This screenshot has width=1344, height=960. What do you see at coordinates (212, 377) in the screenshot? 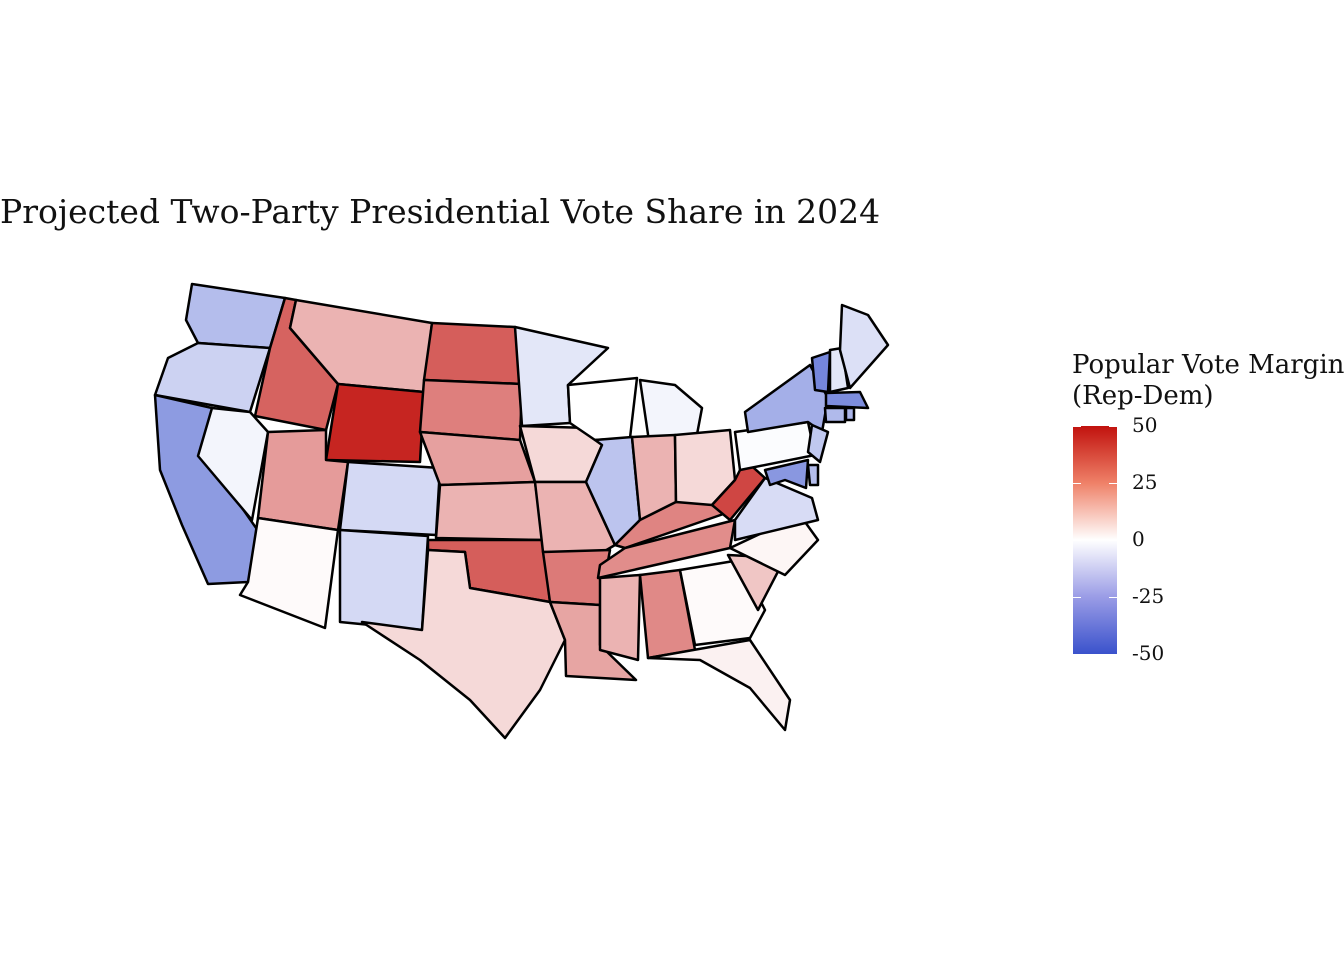
I see `state-or` at bounding box center [212, 377].